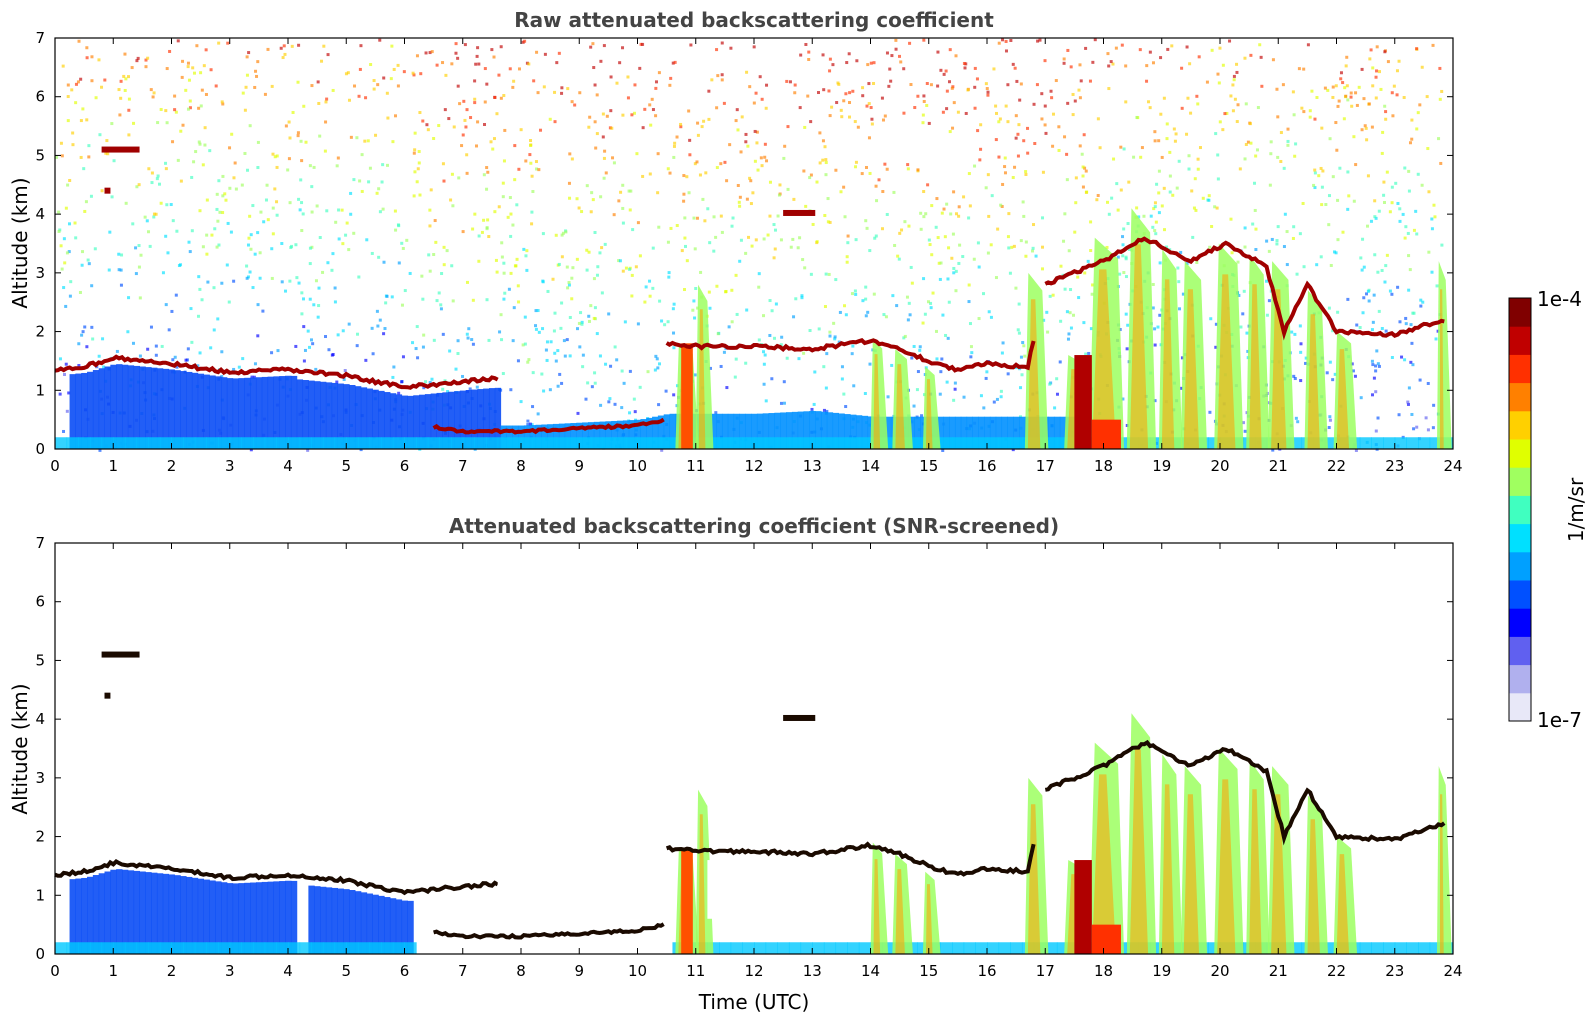 The height and width of the screenshot is (1020, 1595). What do you see at coordinates (695, 971) in the screenshot?
I see `x-tick-label: 11` at bounding box center [695, 971].